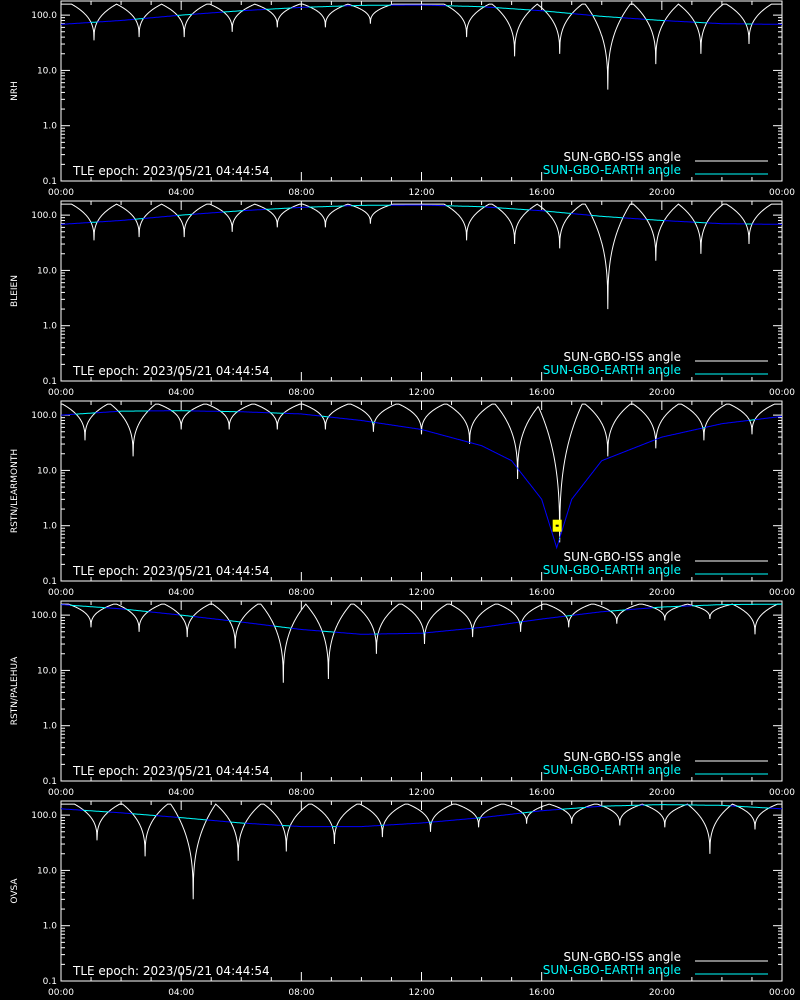 This screenshot has width=800, height=1000. What do you see at coordinates (557, 525) in the screenshot?
I see `event-marker-dot` at bounding box center [557, 525].